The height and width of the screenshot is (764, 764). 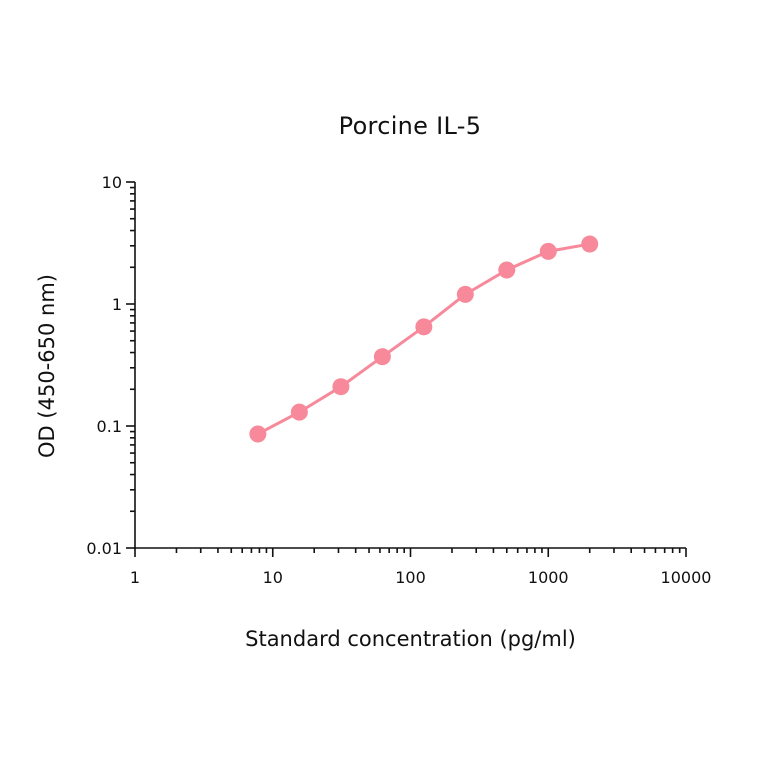 What do you see at coordinates (273, 577) in the screenshot?
I see `x-tick-label: 10` at bounding box center [273, 577].